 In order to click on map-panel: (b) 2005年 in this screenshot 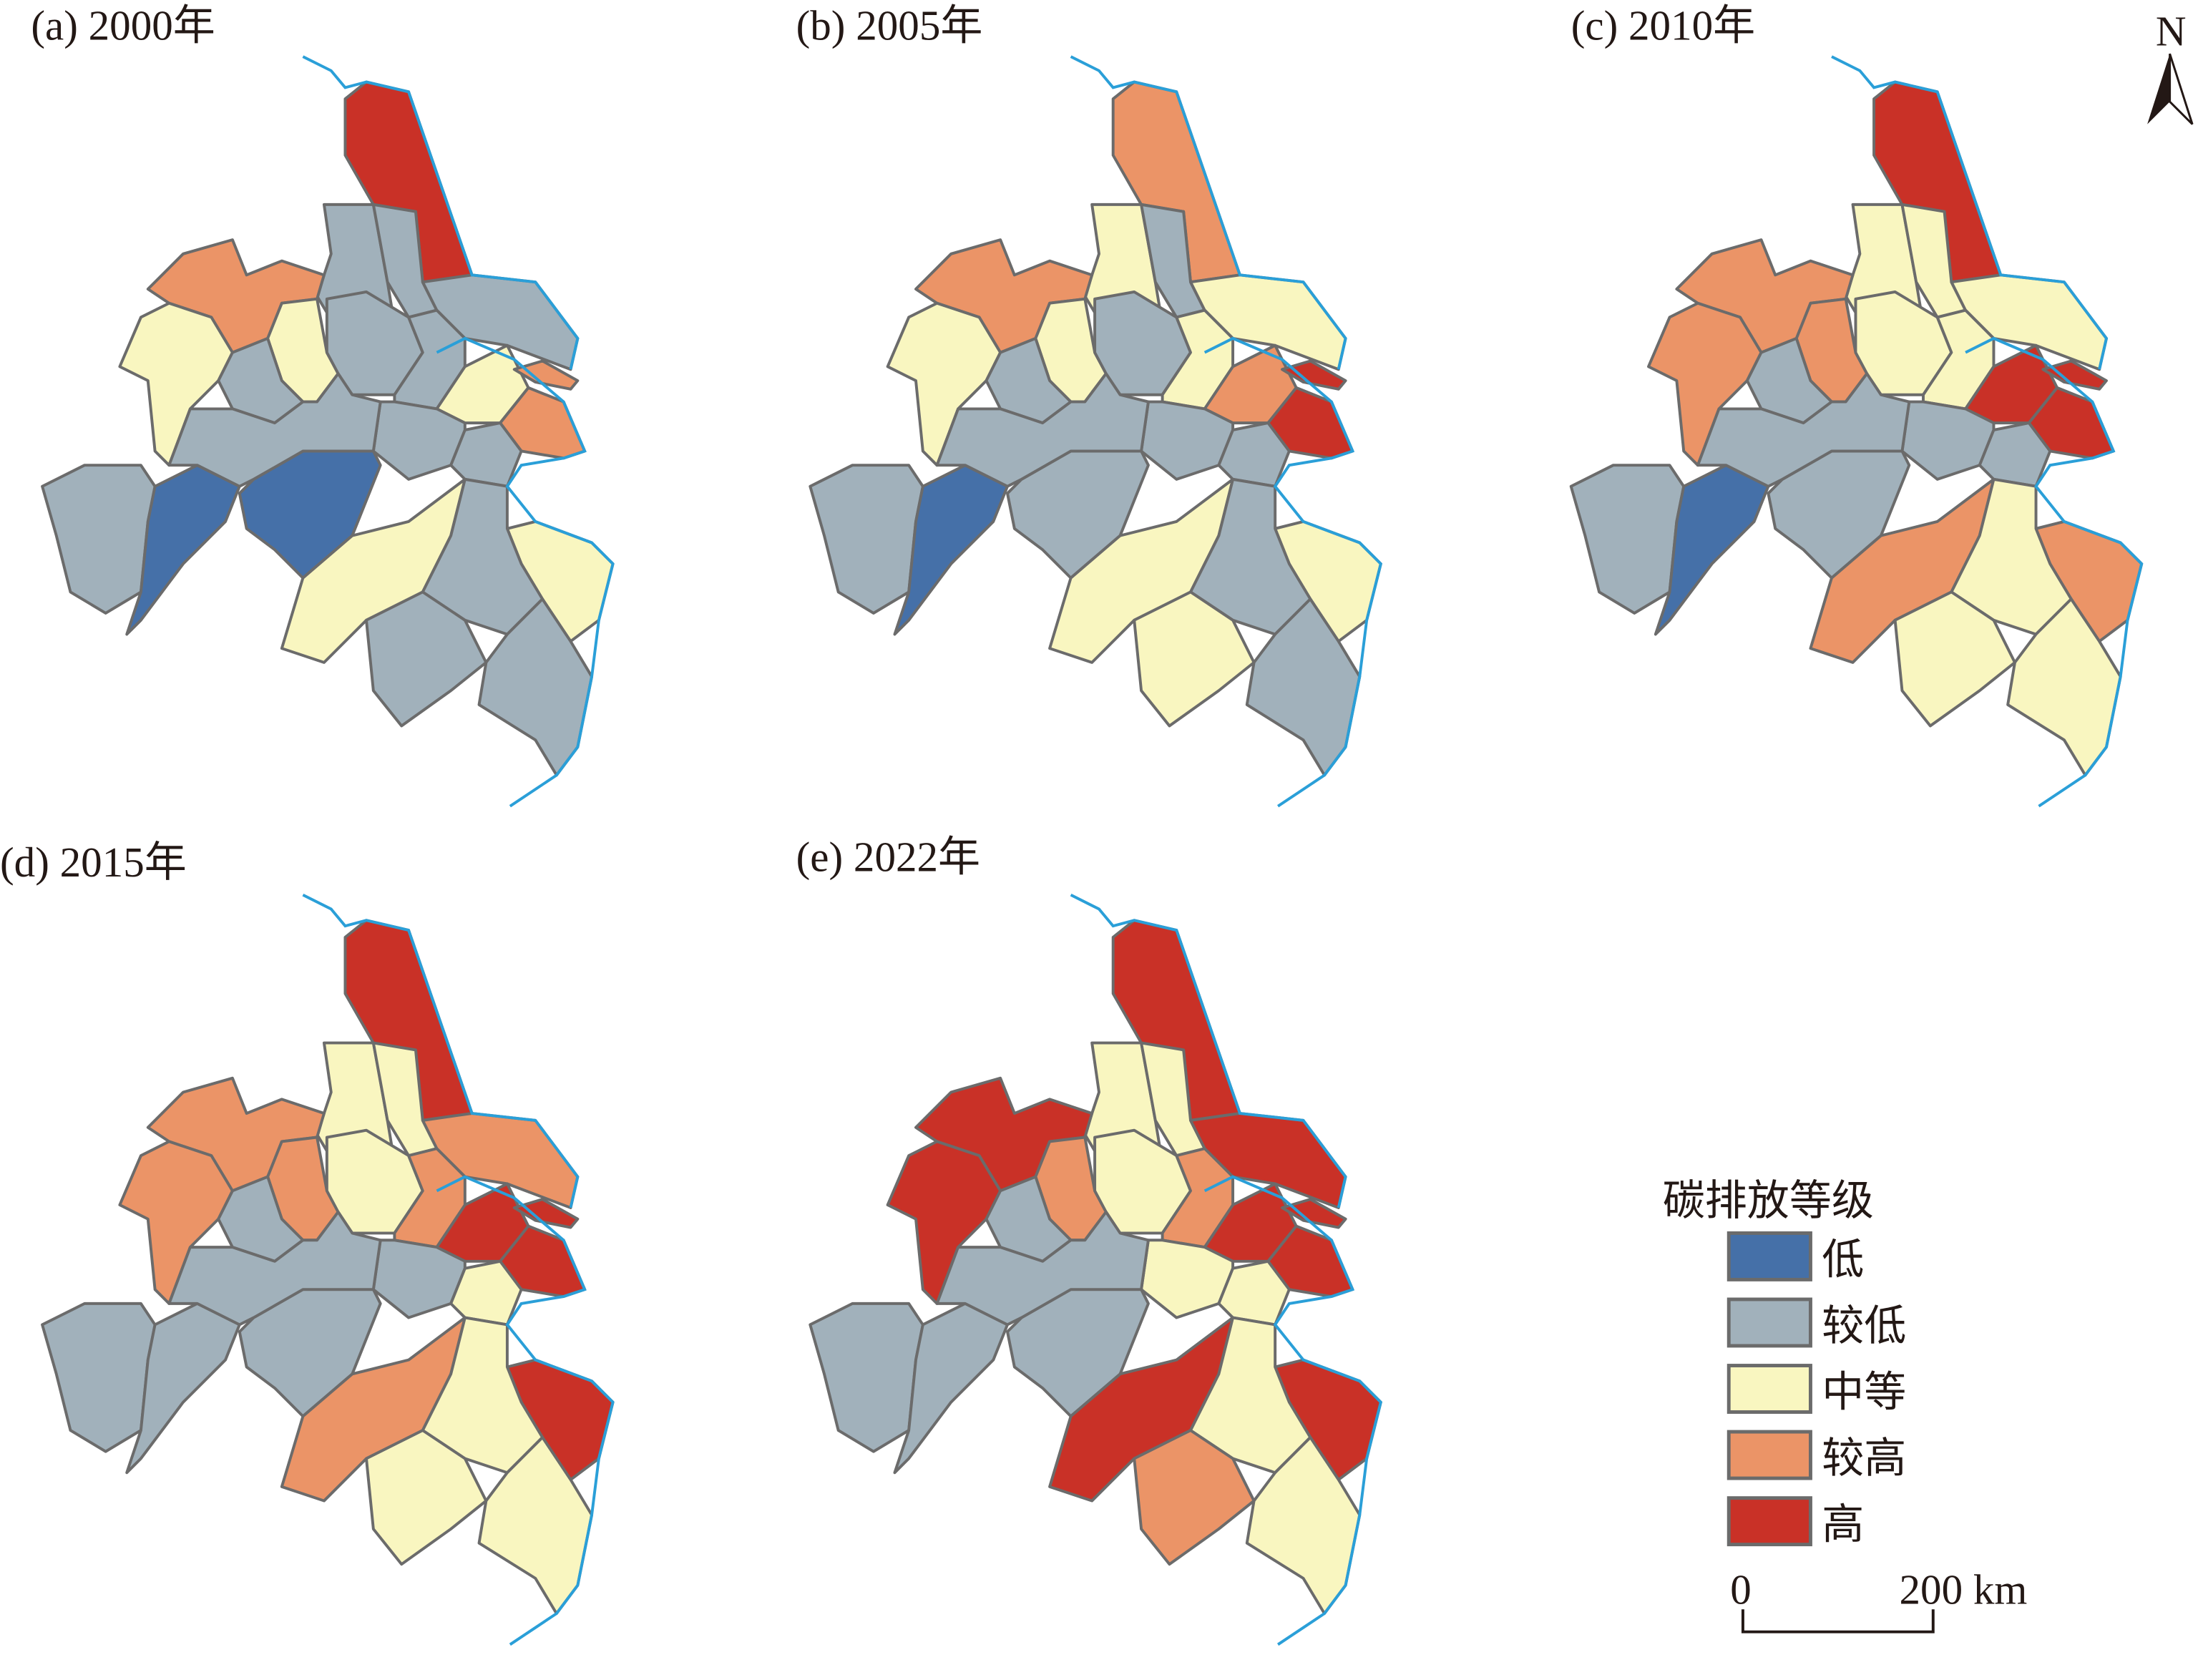, I will do `click(1089, 404)`.